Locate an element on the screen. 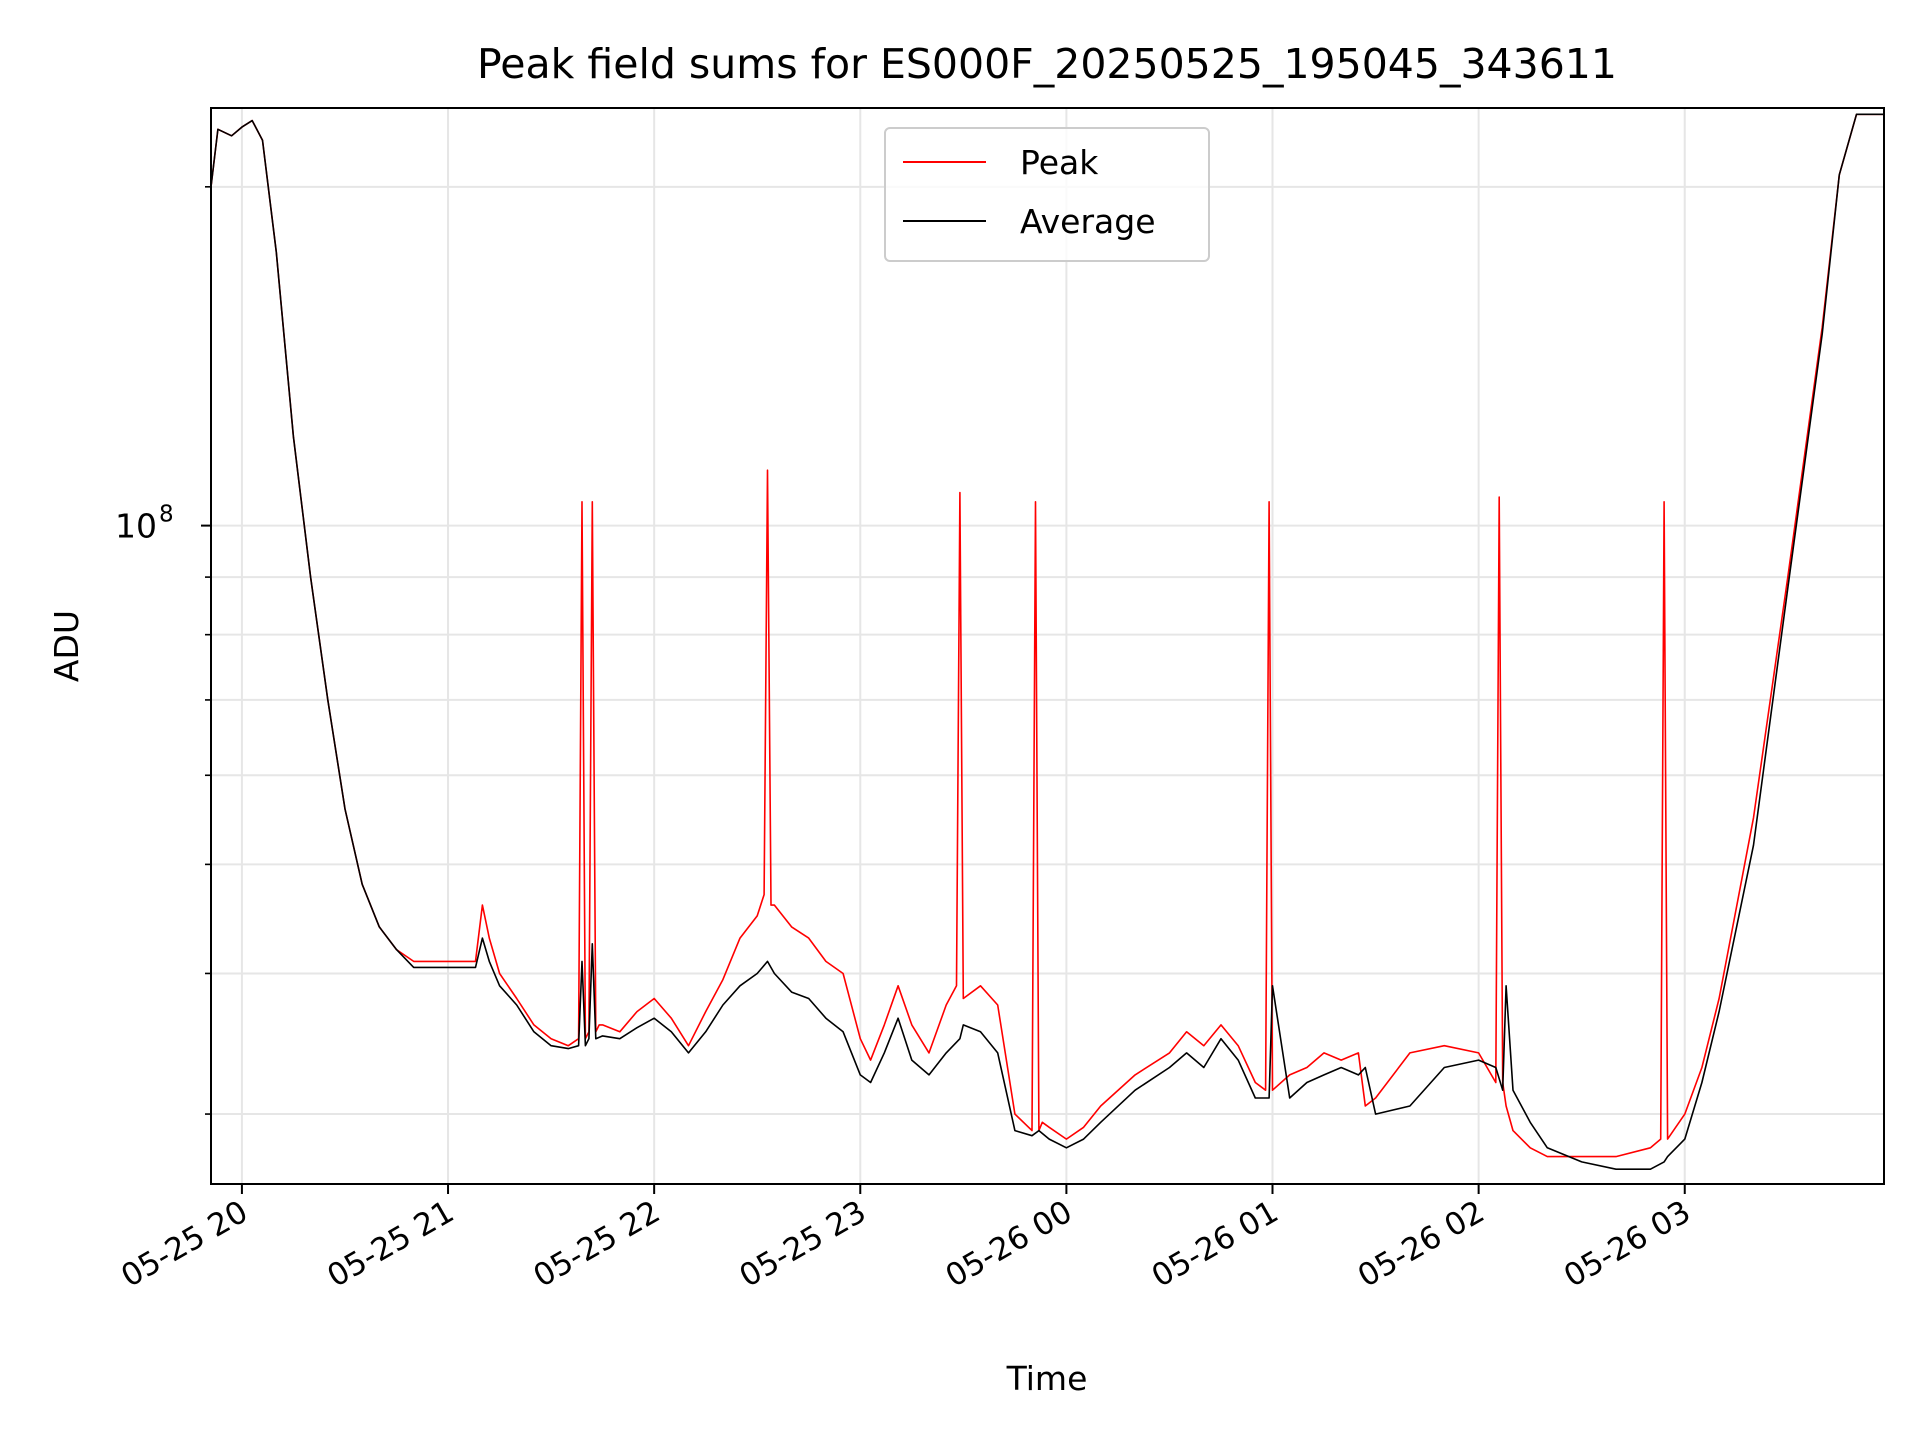 The image size is (1920, 1440). legend: Peak Average is located at coordinates (1047, 194).